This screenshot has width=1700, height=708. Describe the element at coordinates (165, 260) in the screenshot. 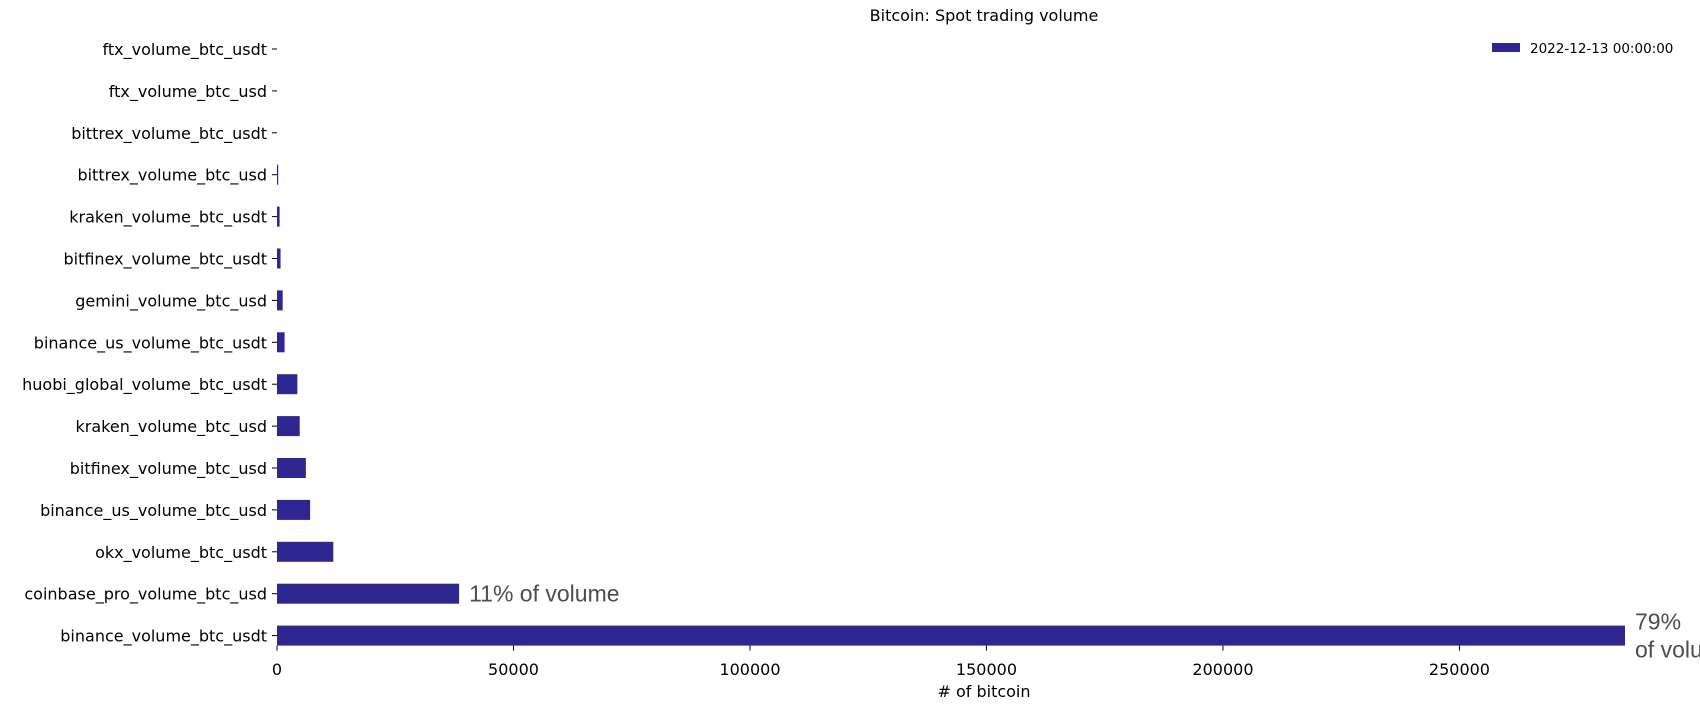

I see `y-tick-label-bitfinex-volume-btc-usdt: bitfinex_volume_btc_usdt` at that location.